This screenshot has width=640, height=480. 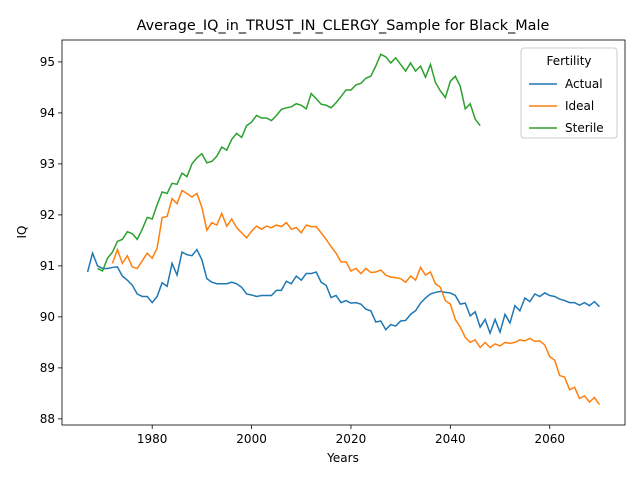 What do you see at coordinates (47, 215) in the screenshot?
I see `y-tick-label: 92` at bounding box center [47, 215].